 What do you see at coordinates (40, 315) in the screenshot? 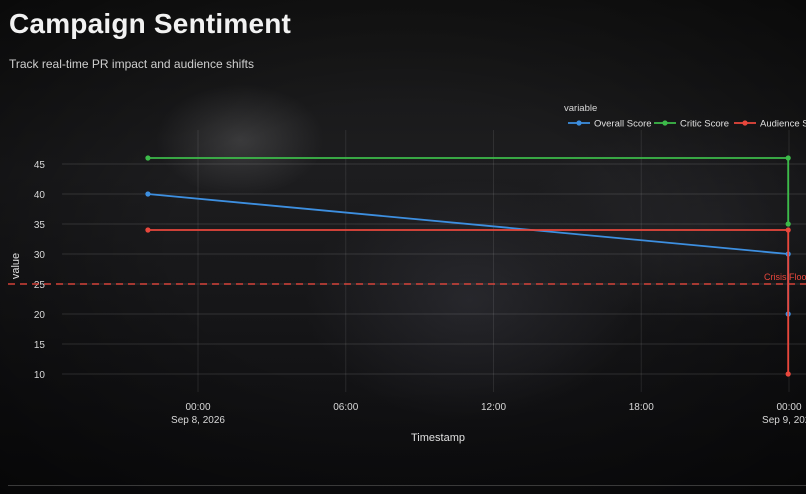
I see `y-tick-label: 20` at bounding box center [40, 315].